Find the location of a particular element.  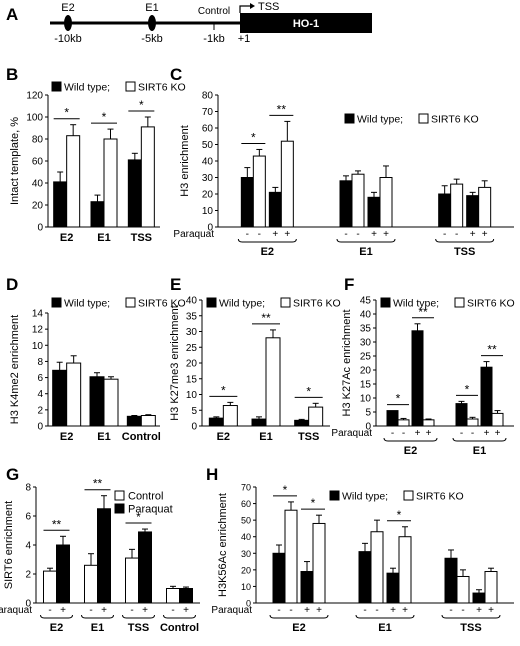

y-tick-label: 25 is located at coordinates (366, 357).